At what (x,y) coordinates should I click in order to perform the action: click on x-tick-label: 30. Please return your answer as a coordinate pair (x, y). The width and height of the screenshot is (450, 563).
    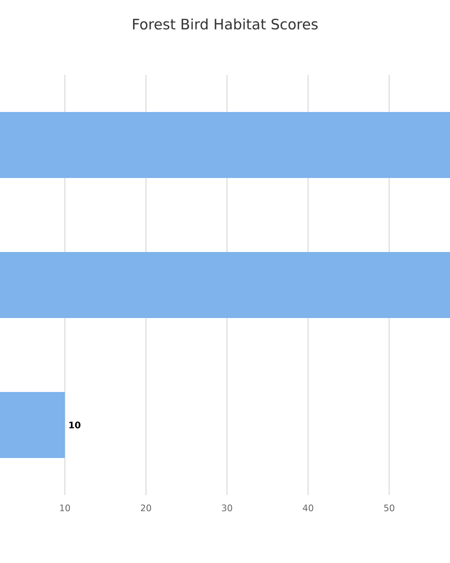
    Looking at the image, I should click on (227, 508).